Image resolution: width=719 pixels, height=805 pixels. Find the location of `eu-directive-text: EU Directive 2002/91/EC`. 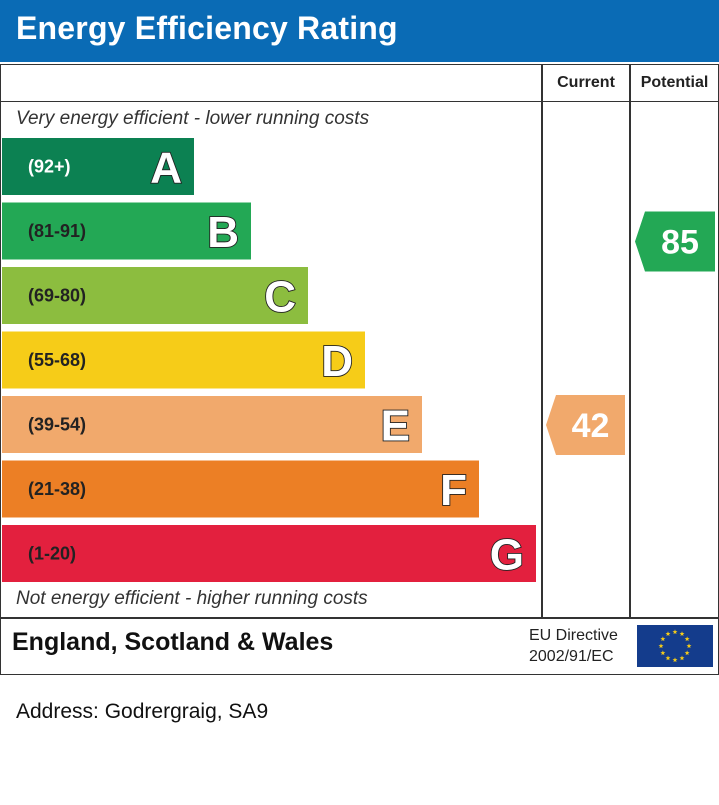

eu-directive-text: EU Directive 2002/91/EC is located at coordinates (573, 646).